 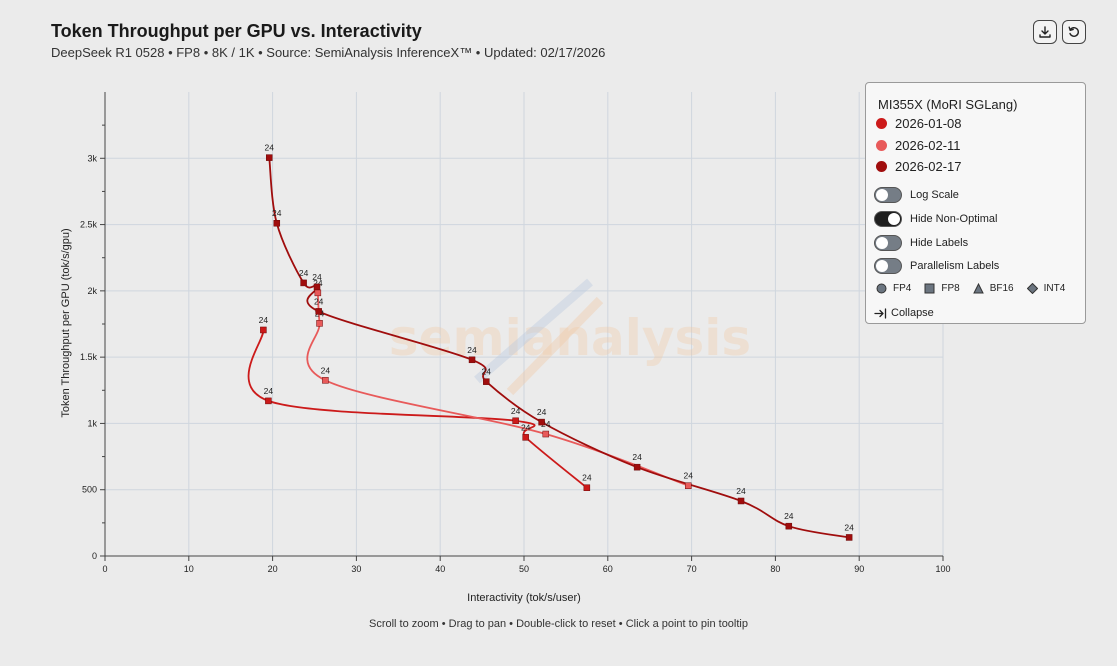 I want to click on precision-bf16: BF16, so click(x=993, y=288).